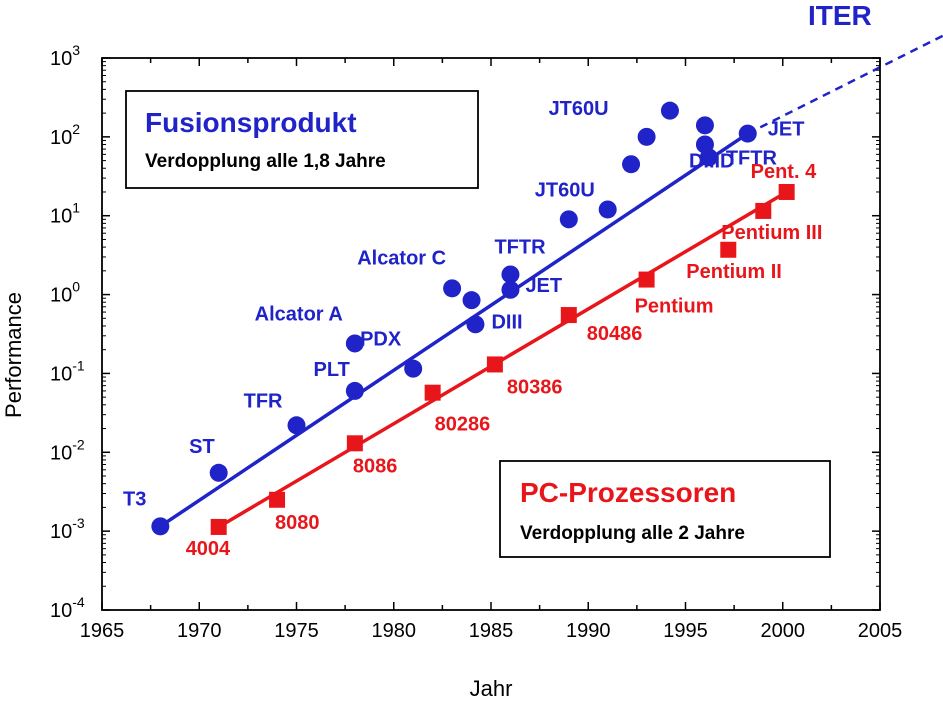 The height and width of the screenshot is (704, 943). What do you see at coordinates (134, 499) in the screenshot?
I see `fusion-point-label: T3` at bounding box center [134, 499].